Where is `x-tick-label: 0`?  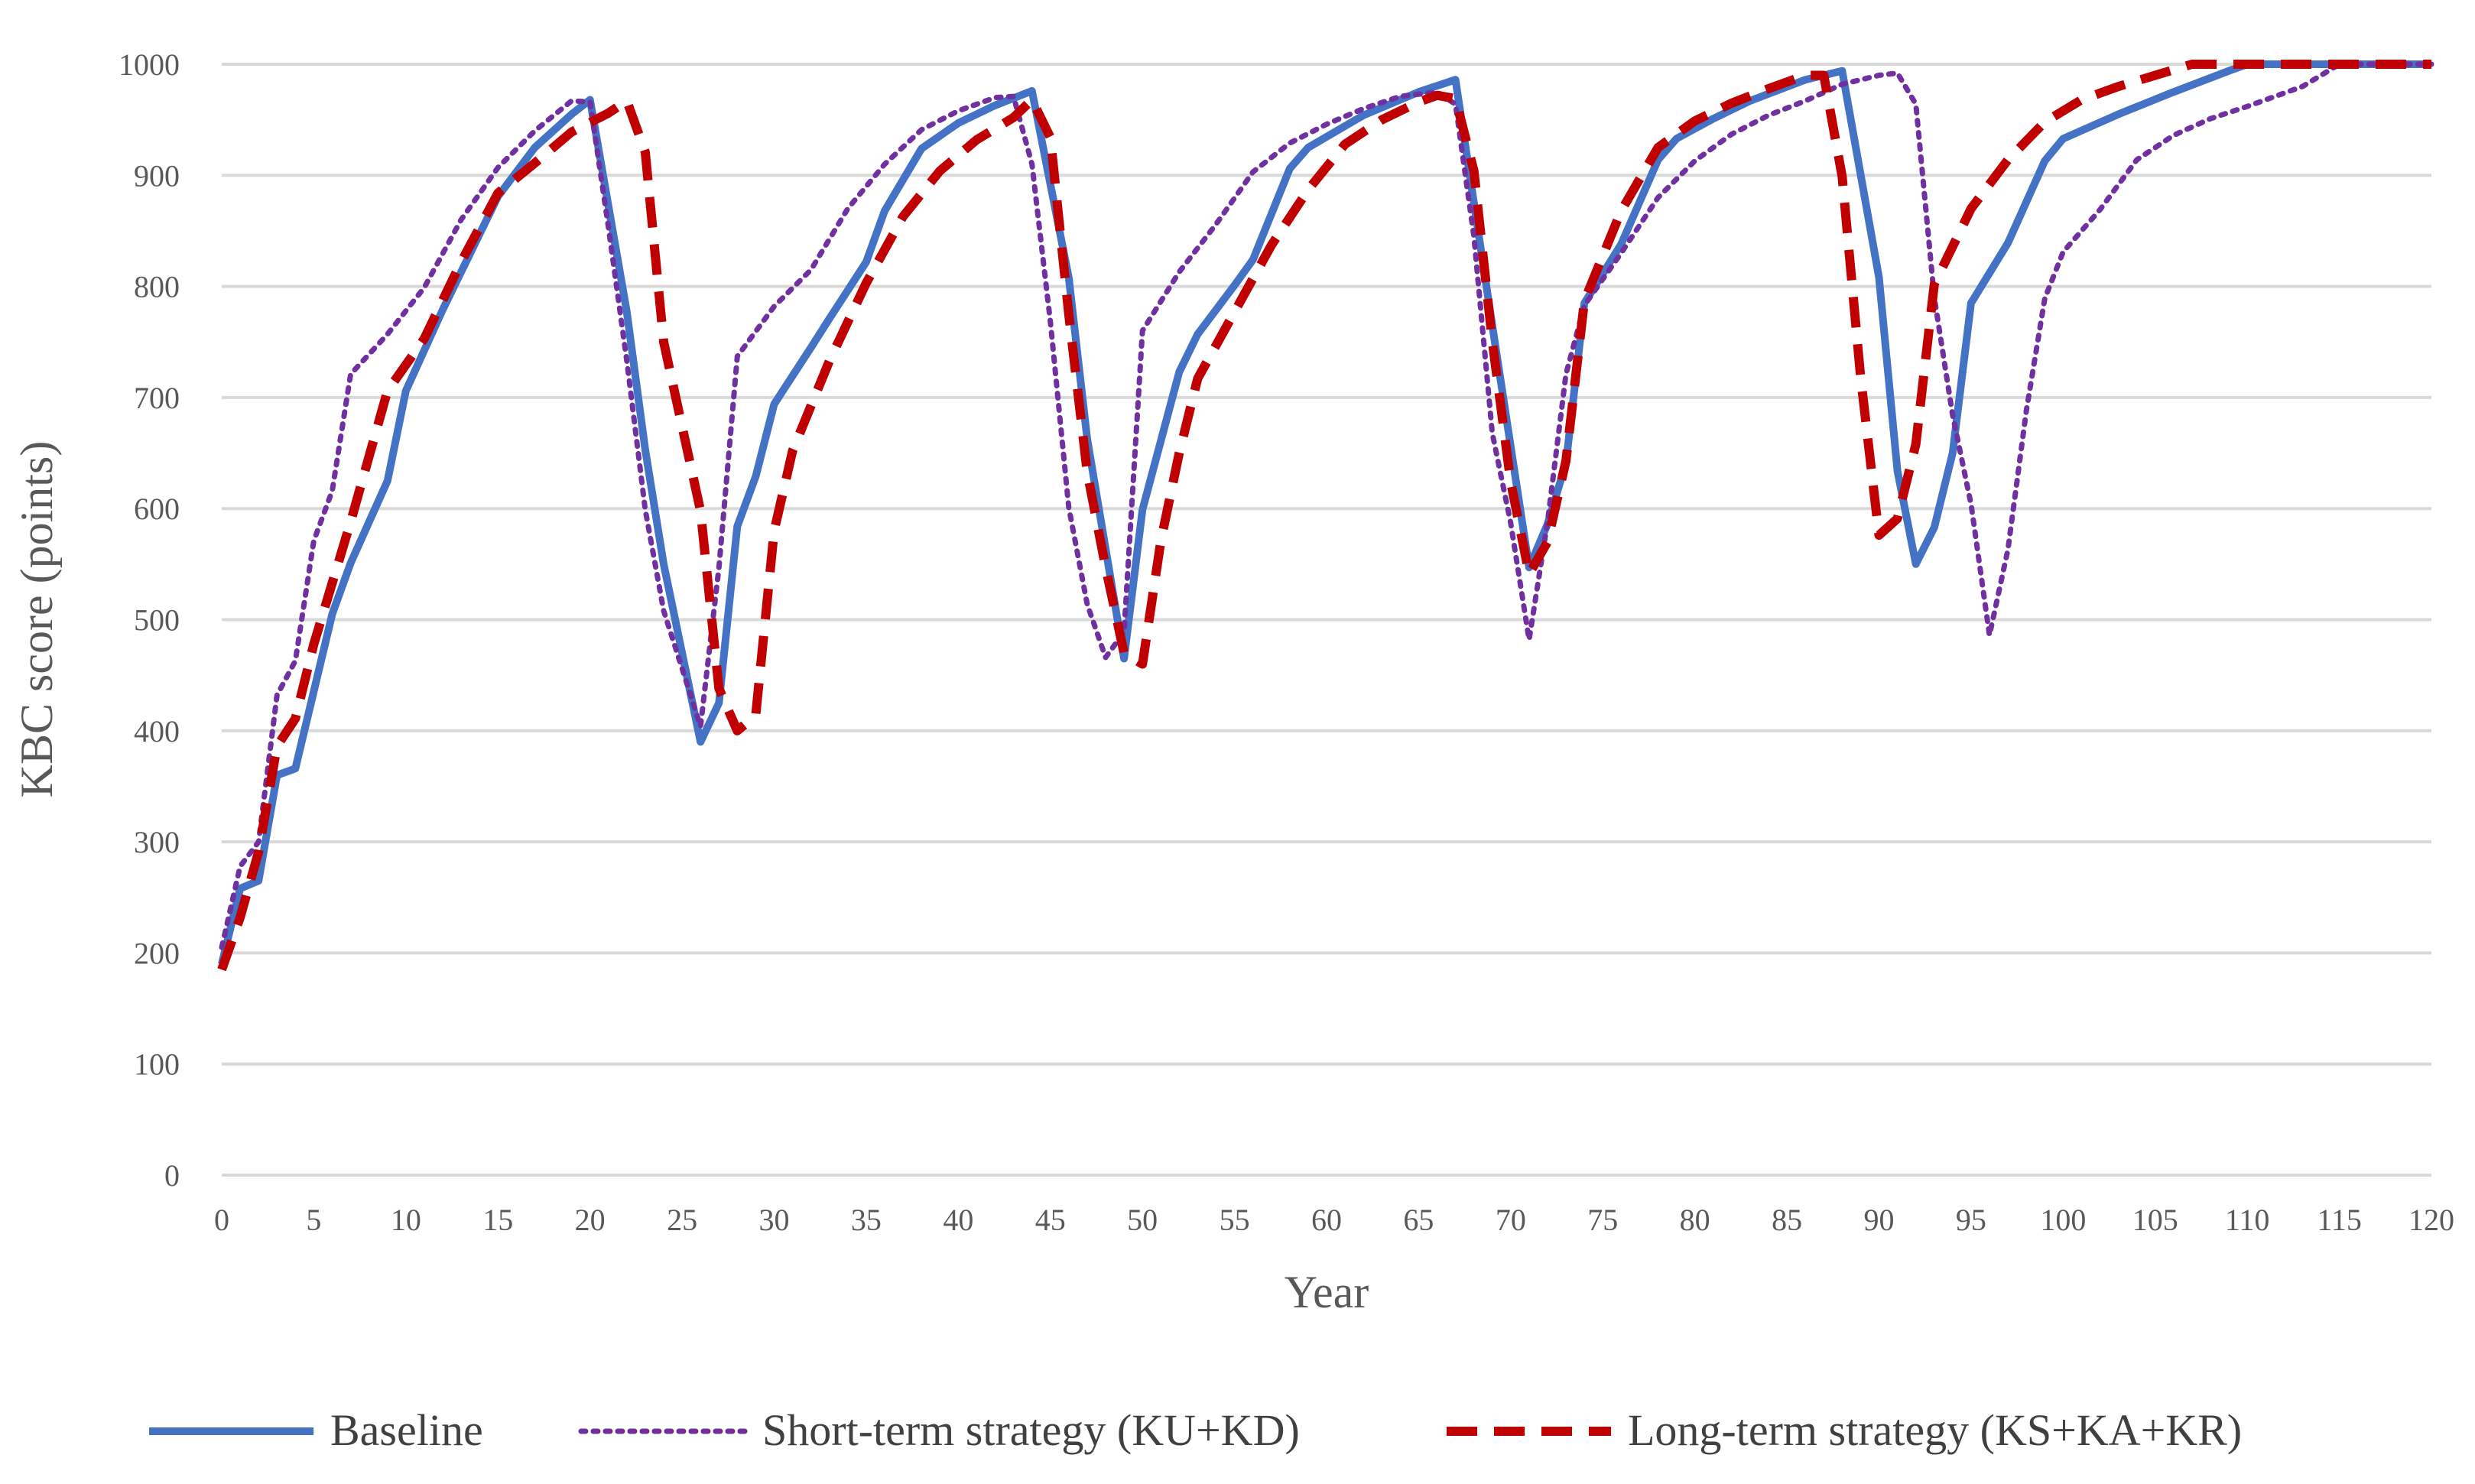 x-tick-label: 0 is located at coordinates (221, 1220).